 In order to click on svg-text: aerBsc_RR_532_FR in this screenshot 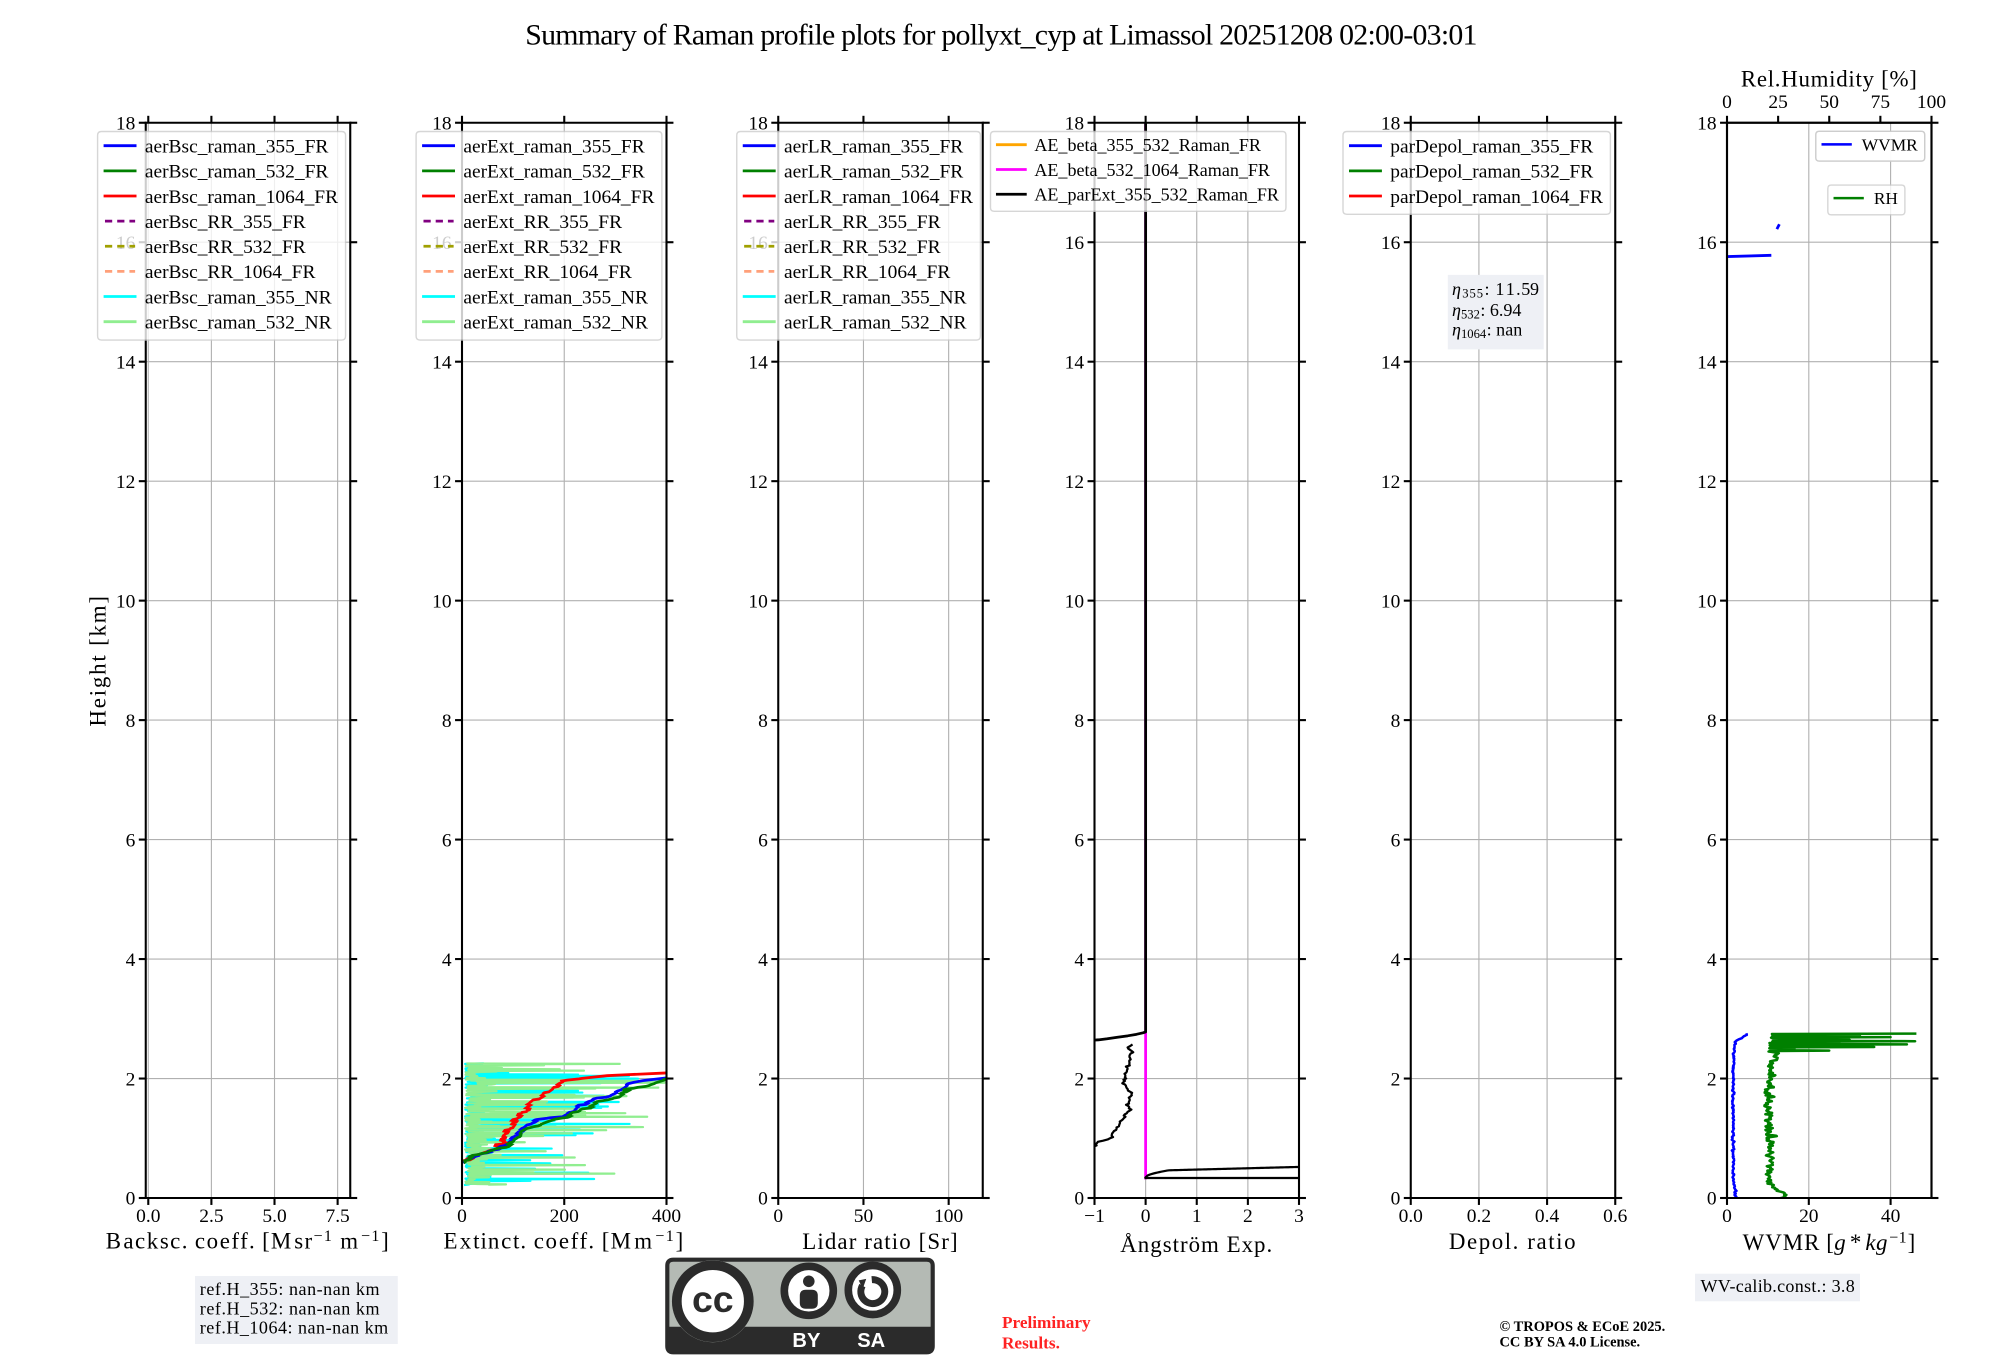, I will do `click(225, 247)`.